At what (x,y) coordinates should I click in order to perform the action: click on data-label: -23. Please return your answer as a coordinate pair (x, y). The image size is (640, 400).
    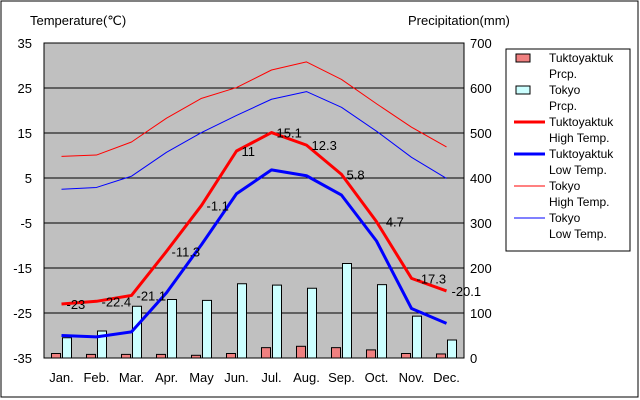
    Looking at the image, I should click on (76, 304).